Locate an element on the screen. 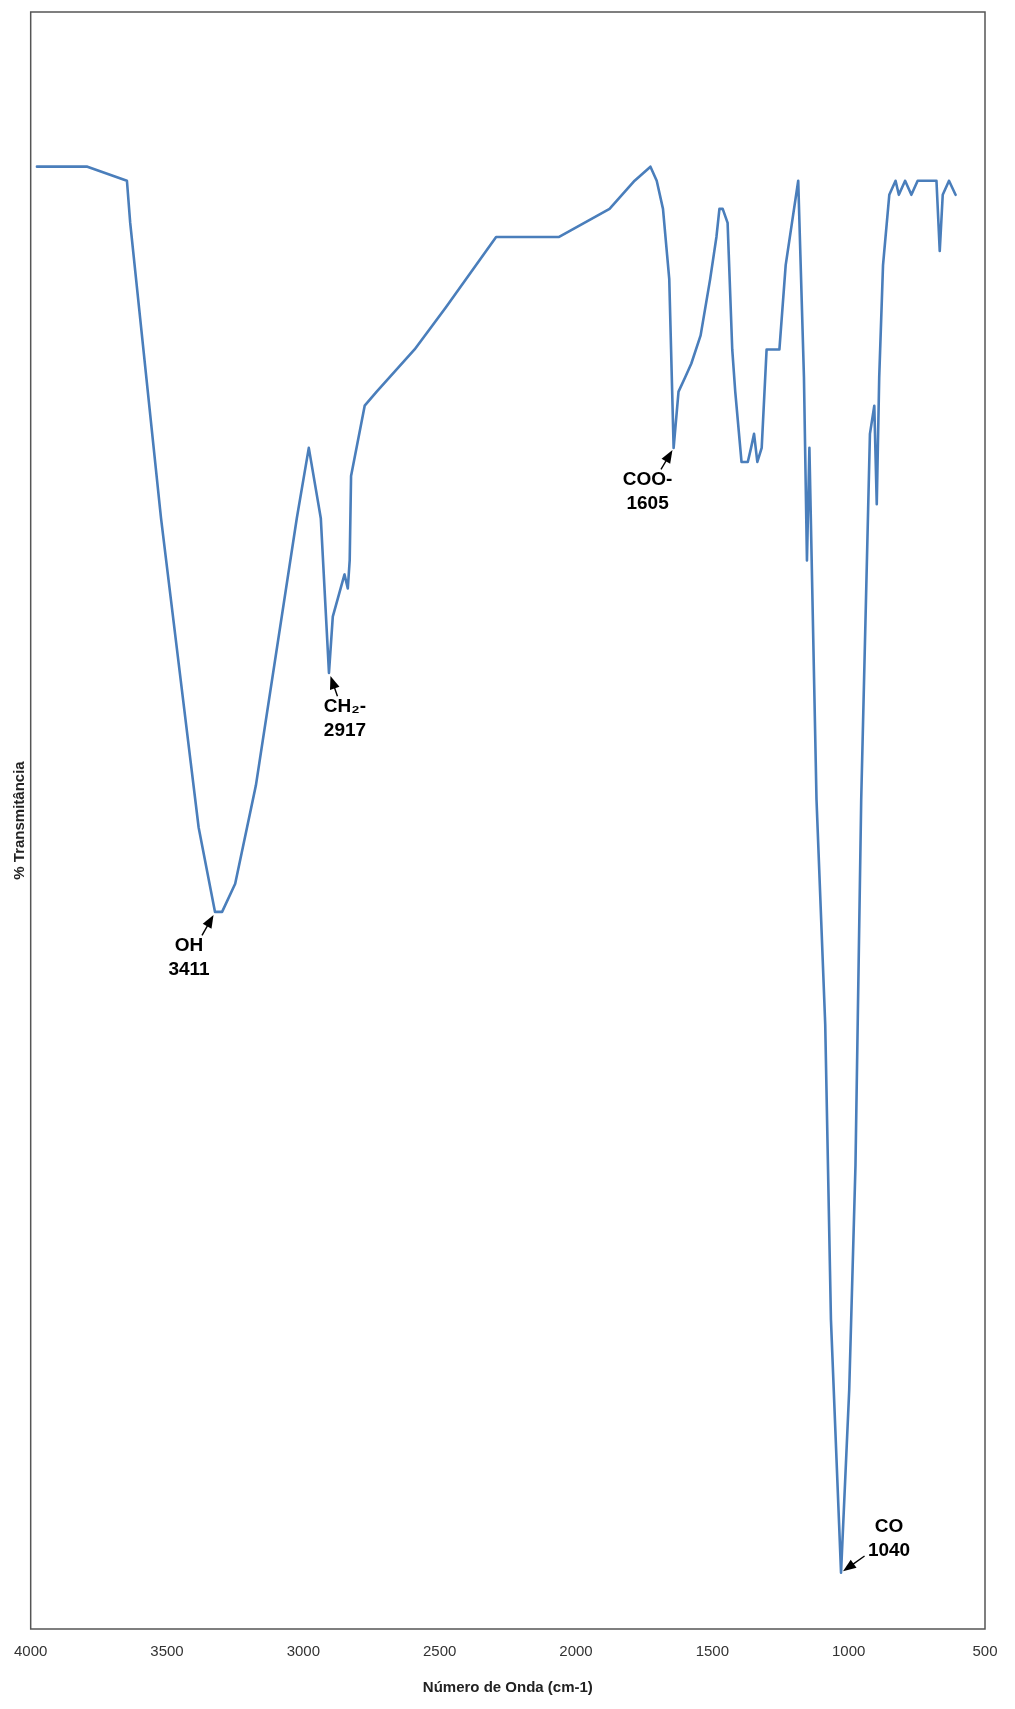 This screenshot has width=1015, height=1709. annotation: COO- 1605 is located at coordinates (647, 491).